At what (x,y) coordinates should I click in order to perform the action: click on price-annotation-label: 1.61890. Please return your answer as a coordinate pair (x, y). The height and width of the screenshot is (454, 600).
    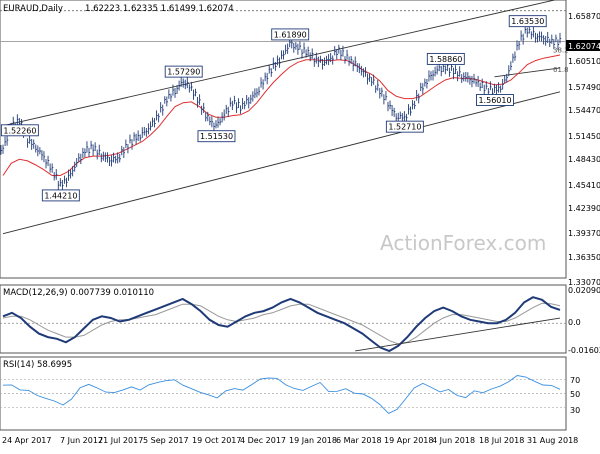
    Looking at the image, I should click on (290, 34).